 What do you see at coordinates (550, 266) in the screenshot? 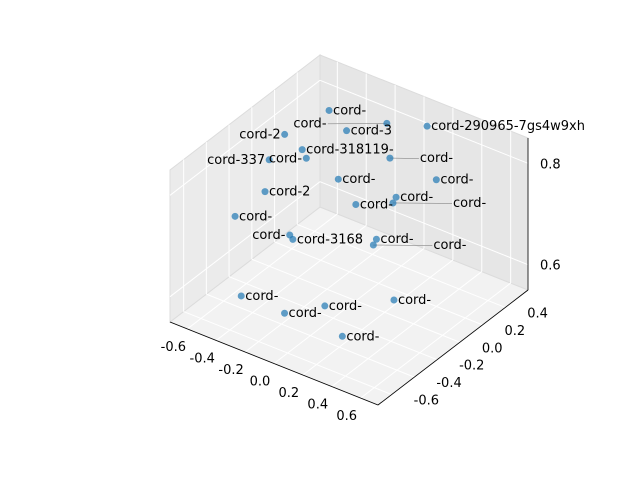
I see `z-tick-label: 0.6` at bounding box center [550, 266].